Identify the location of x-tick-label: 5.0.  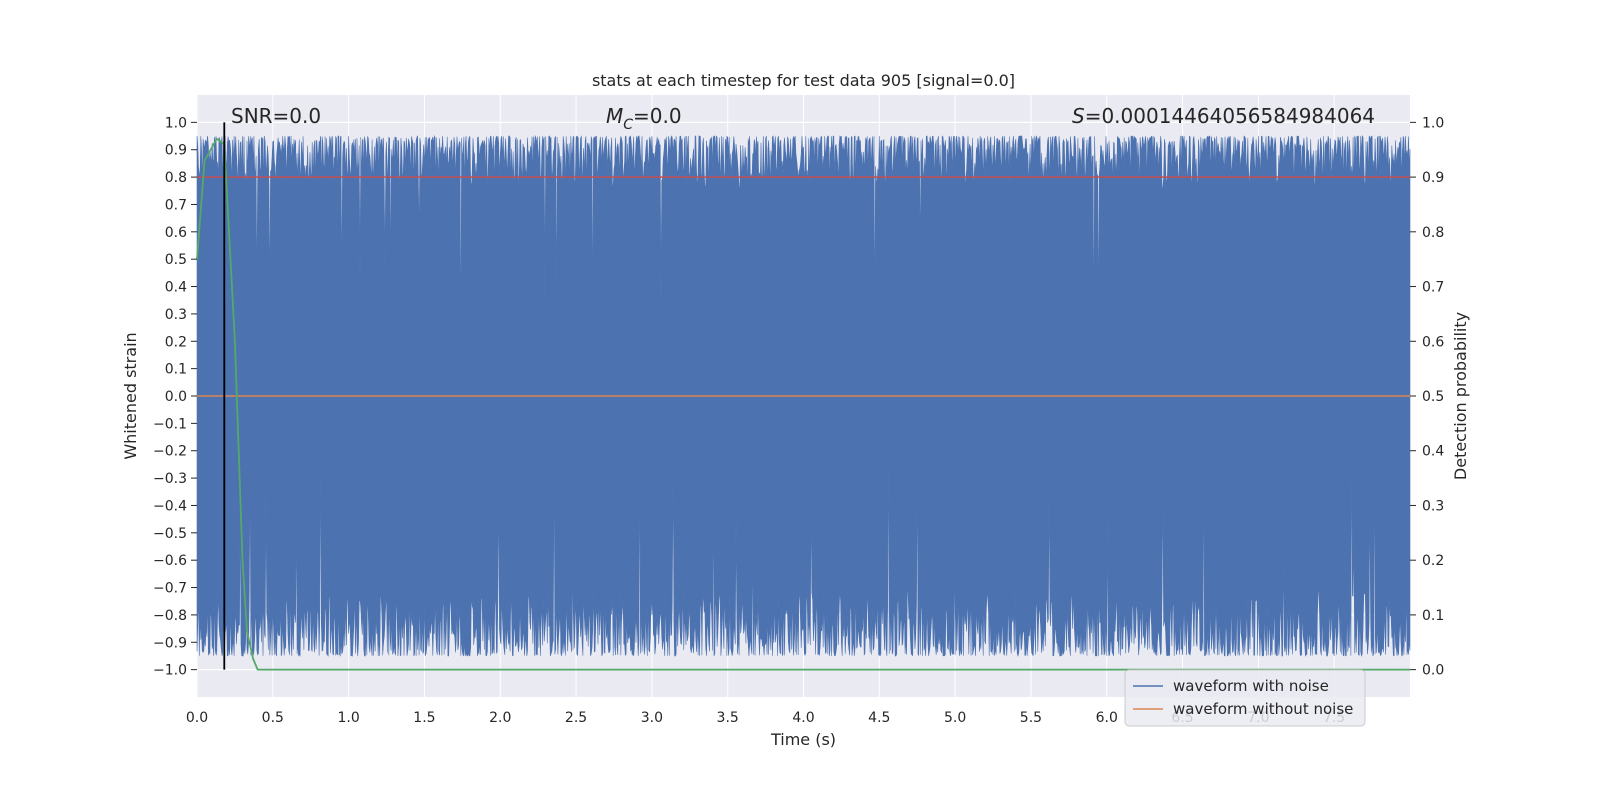
(955, 718).